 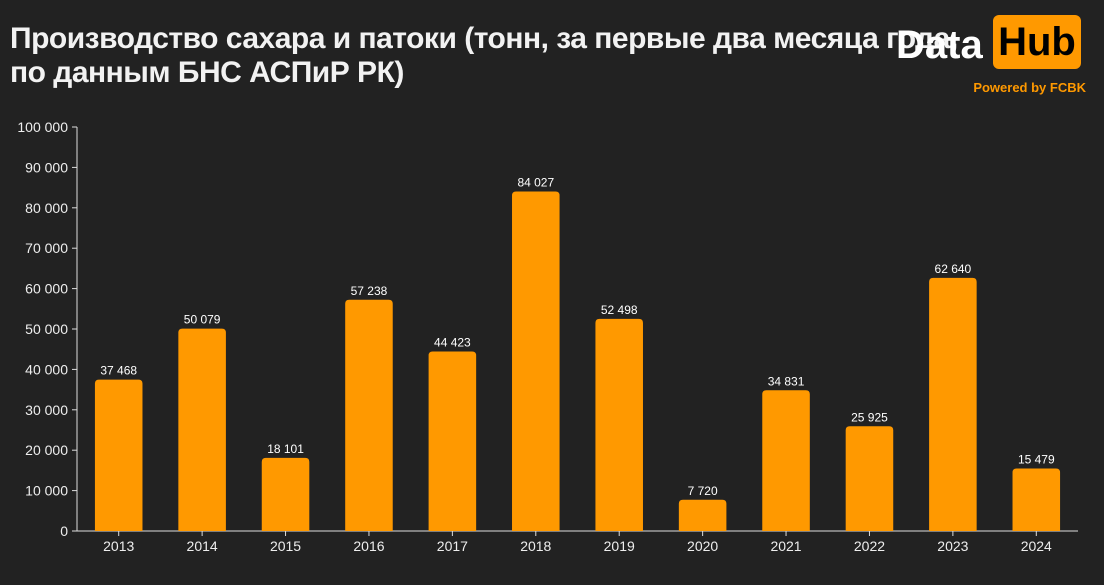 What do you see at coordinates (285, 449) in the screenshot?
I see `bar-value-label: 18 101` at bounding box center [285, 449].